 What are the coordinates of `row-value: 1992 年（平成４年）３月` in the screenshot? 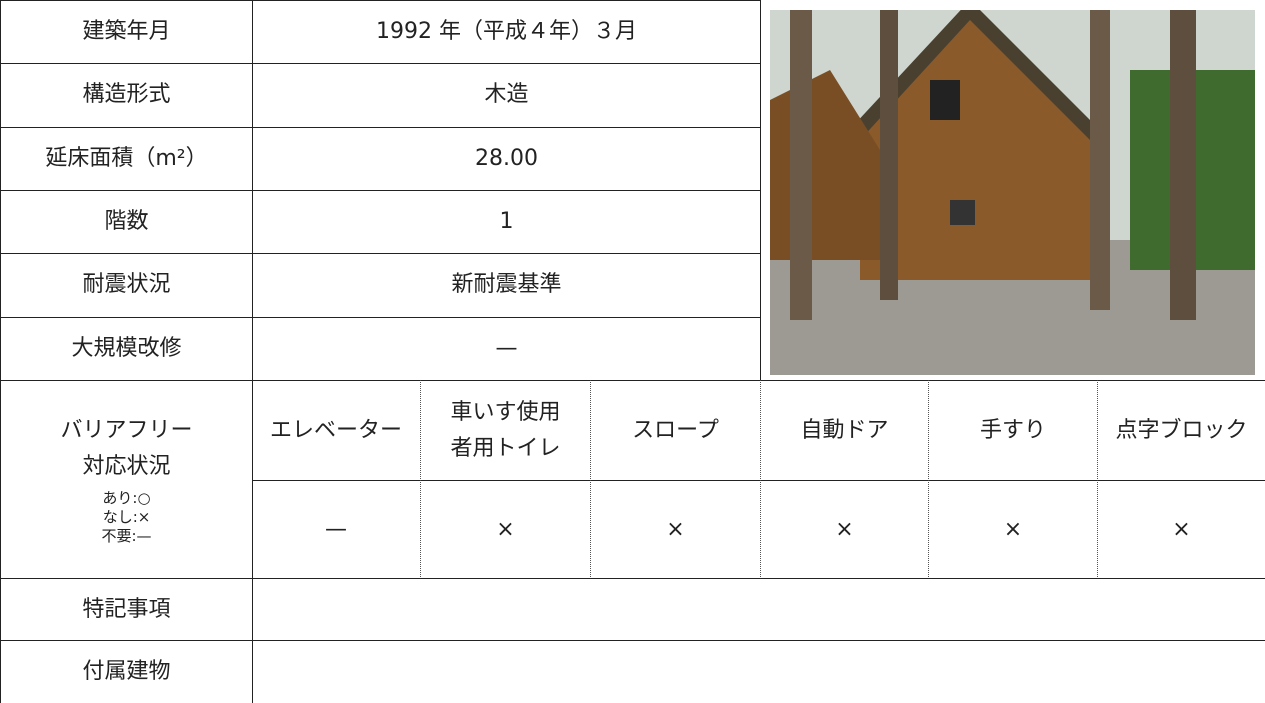 It's located at (506, 32).